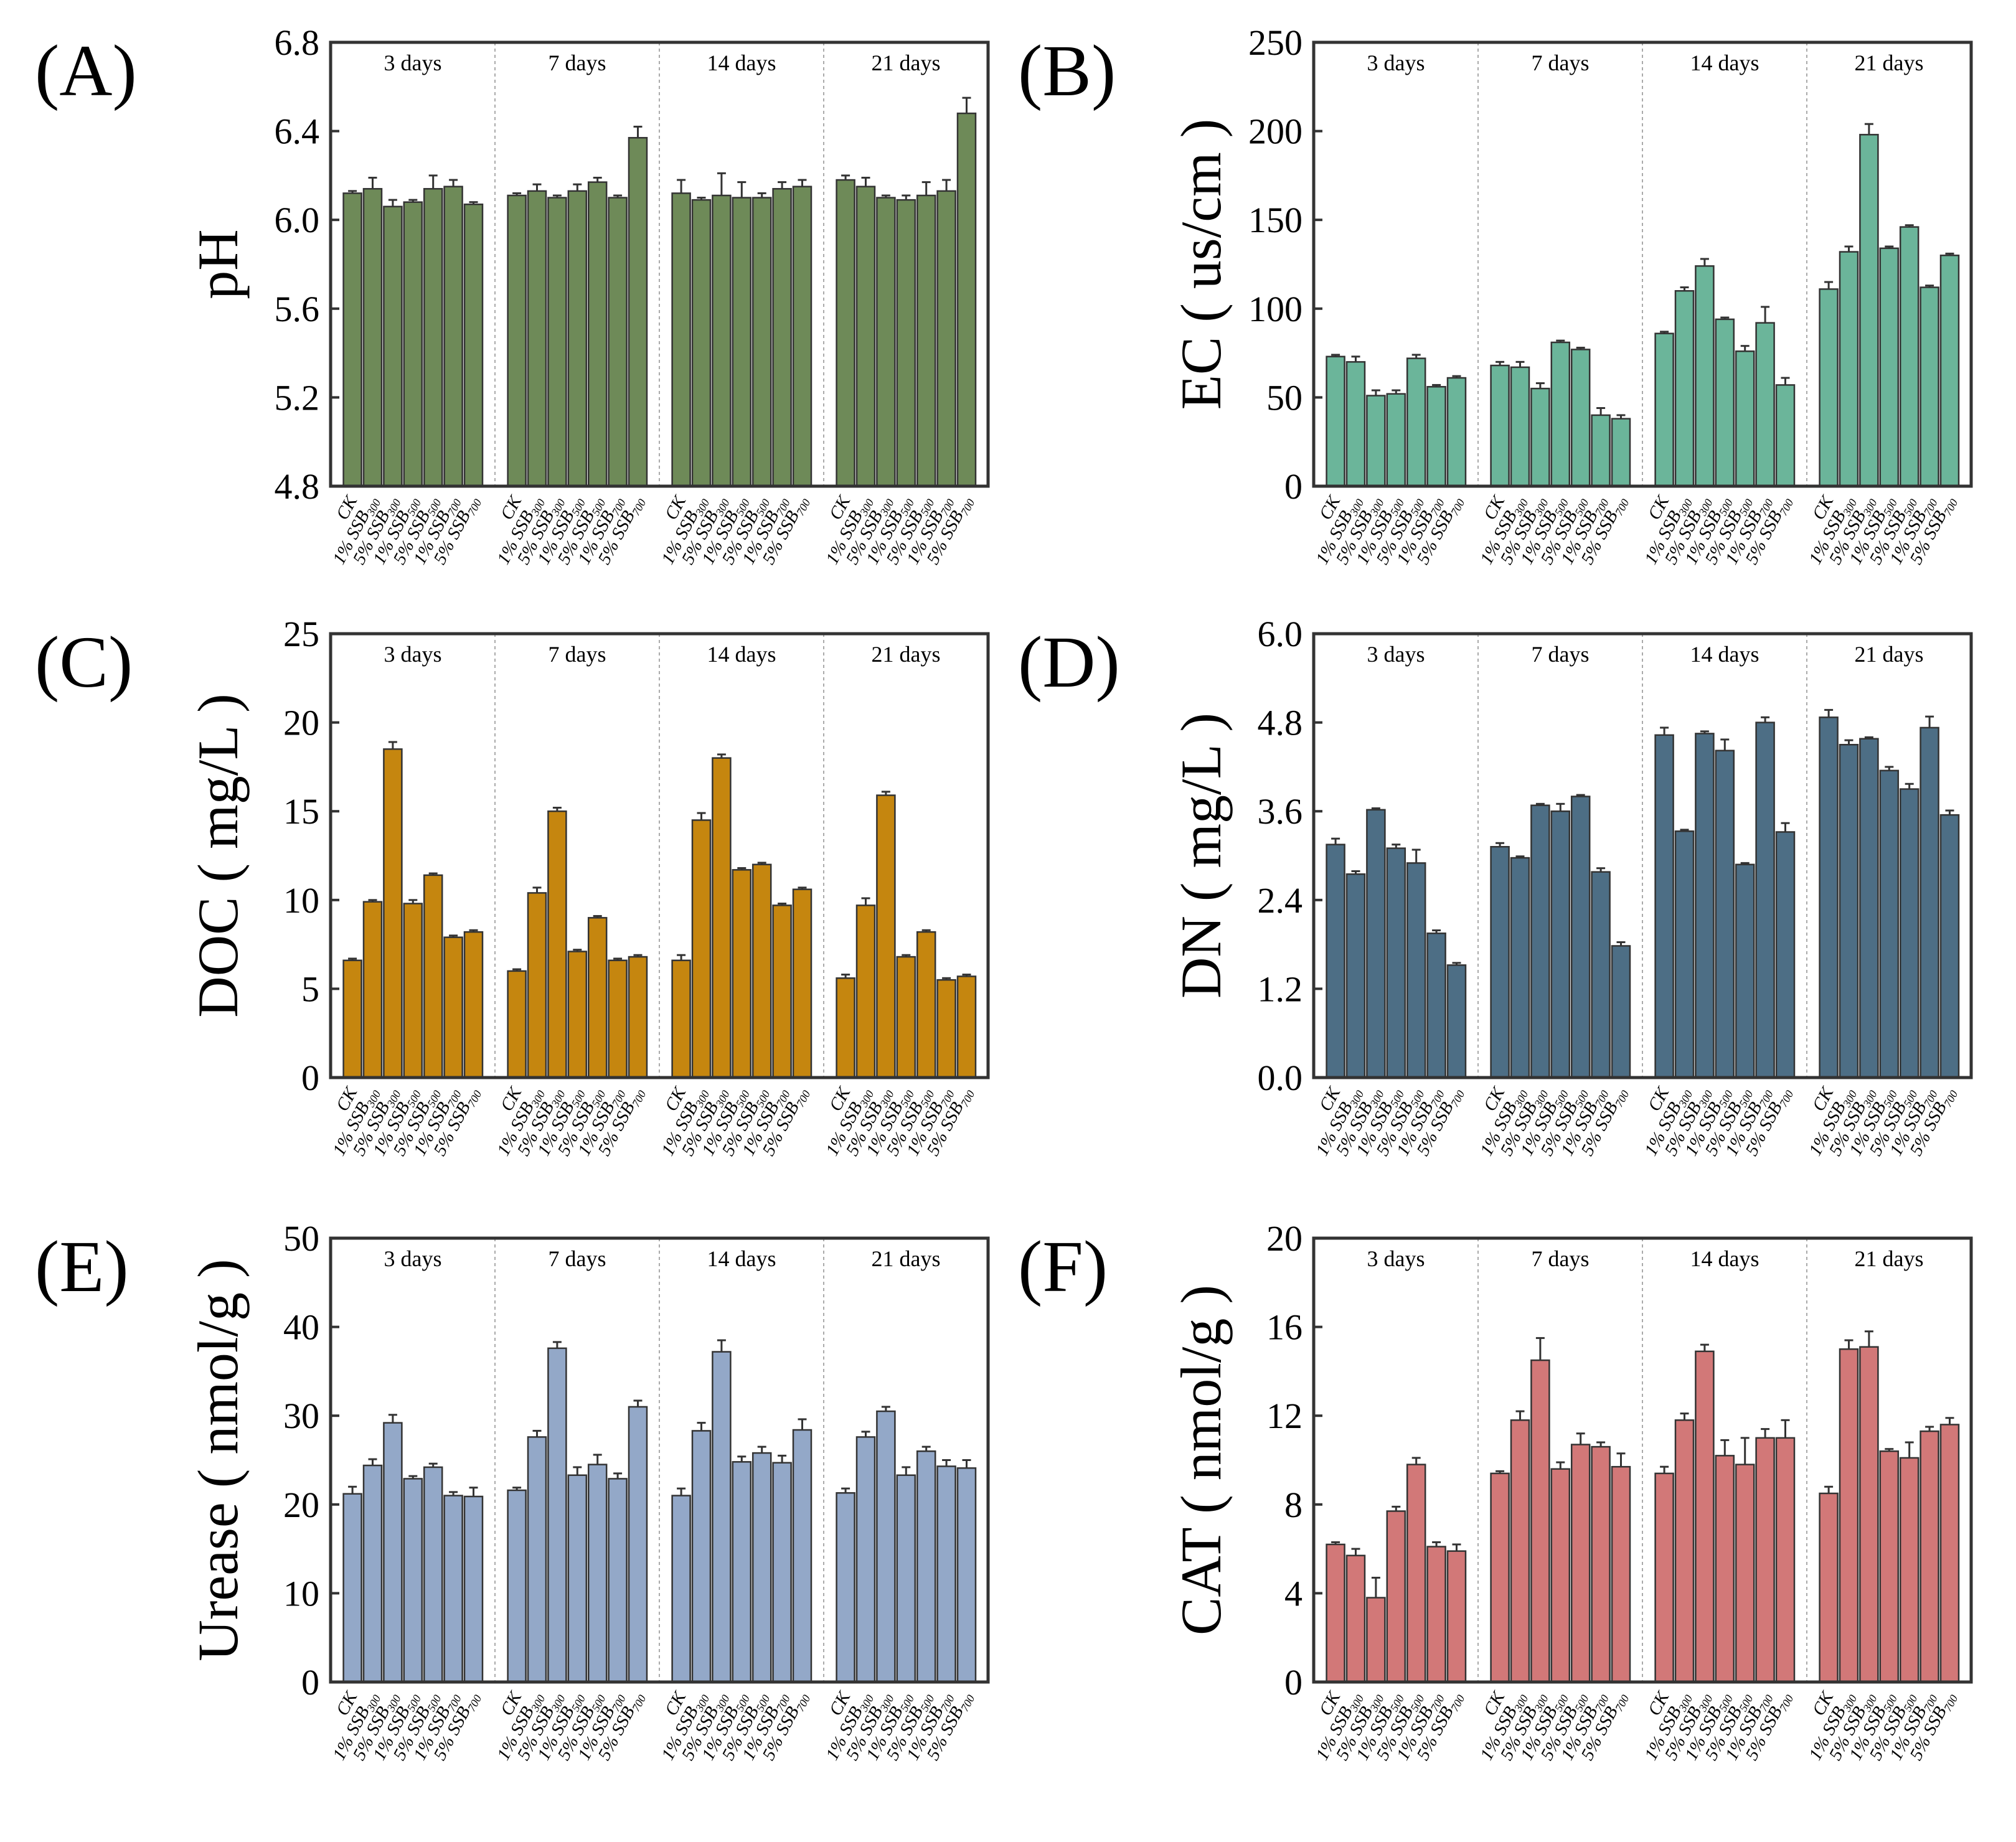 This screenshot has height=1842, width=2016. I want to click on panel-letter: (E), so click(82, 1266).